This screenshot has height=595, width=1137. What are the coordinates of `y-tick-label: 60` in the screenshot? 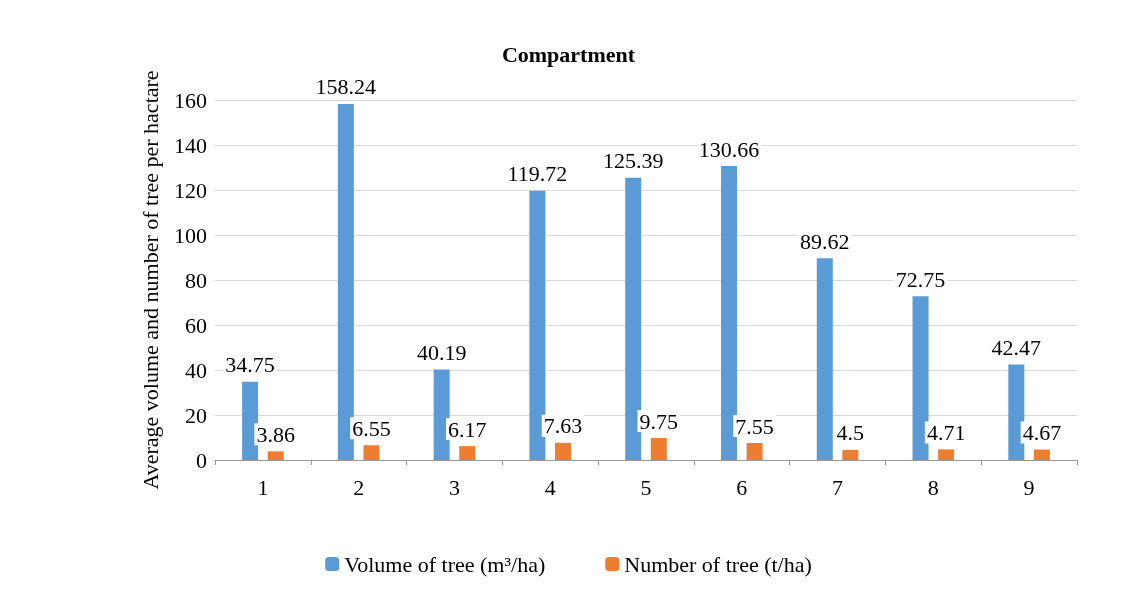 It's located at (196, 325).